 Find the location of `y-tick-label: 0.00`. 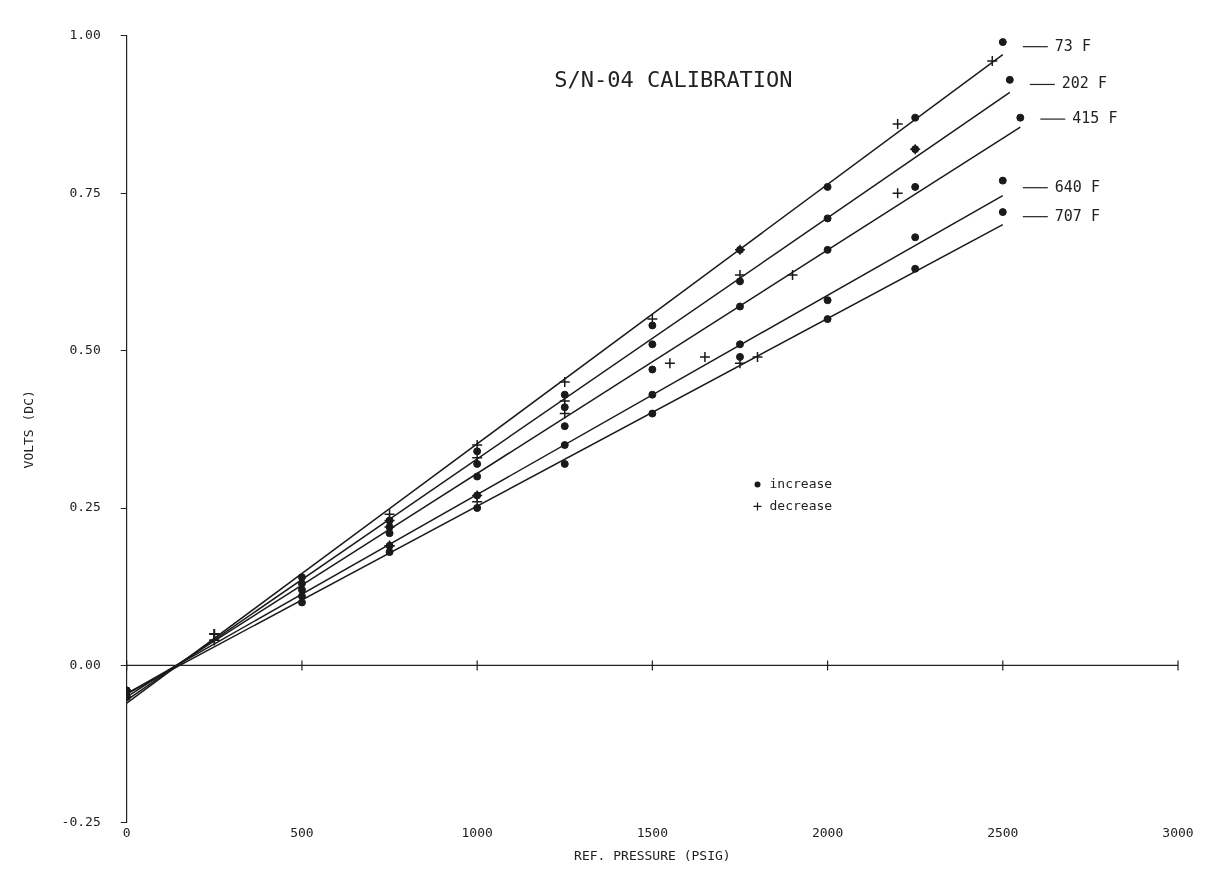

y-tick-label: 0.00 is located at coordinates (85, 664).